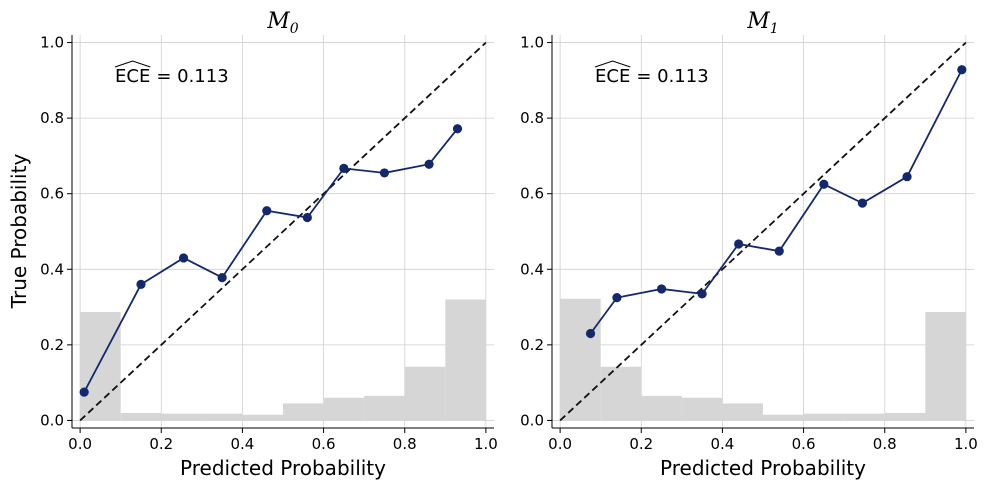 This screenshot has height=494, width=988. What do you see at coordinates (19, 232) in the screenshot?
I see `y-axis-label: True Probability` at bounding box center [19, 232].